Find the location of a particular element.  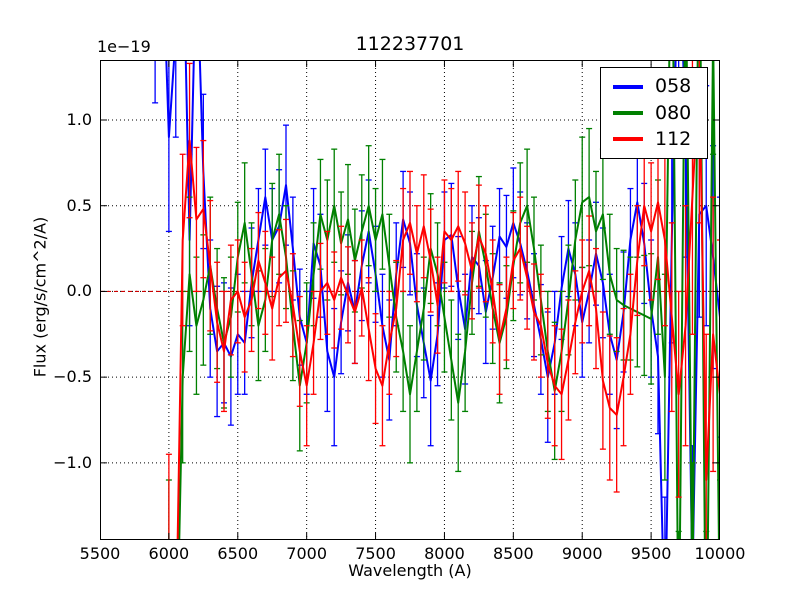

x-tick-label: 7000 is located at coordinates (307, 553).